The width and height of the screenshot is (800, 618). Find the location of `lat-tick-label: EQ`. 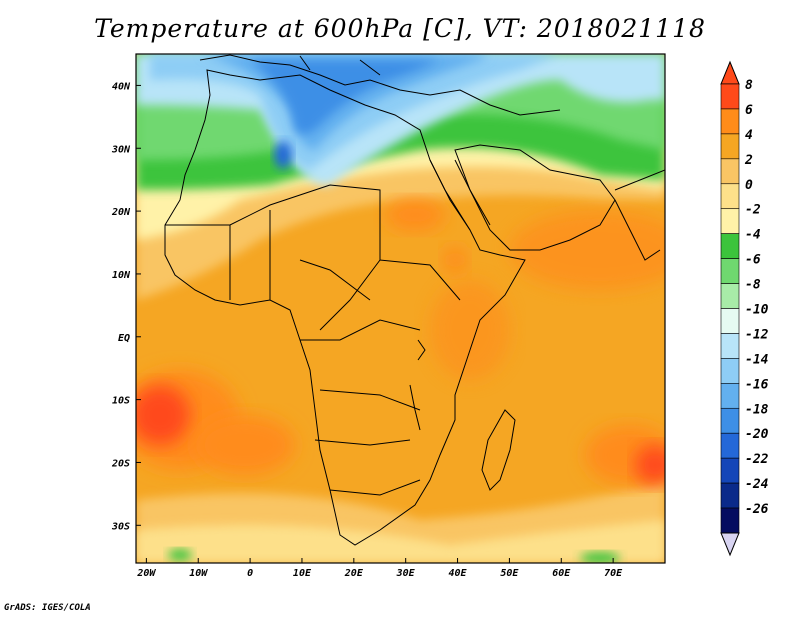

lat-tick-label: EQ is located at coordinates (124, 338).